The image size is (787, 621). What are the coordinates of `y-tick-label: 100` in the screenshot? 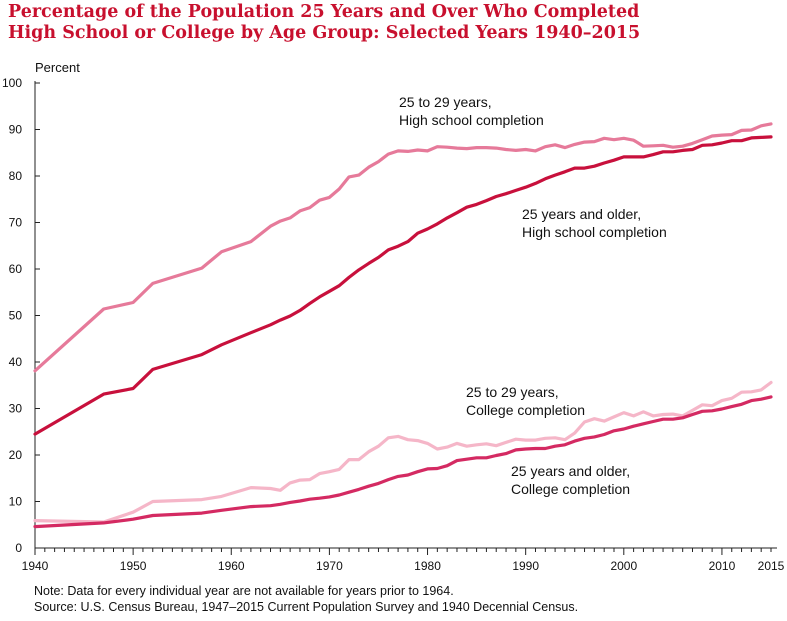 It's located at (12, 83).